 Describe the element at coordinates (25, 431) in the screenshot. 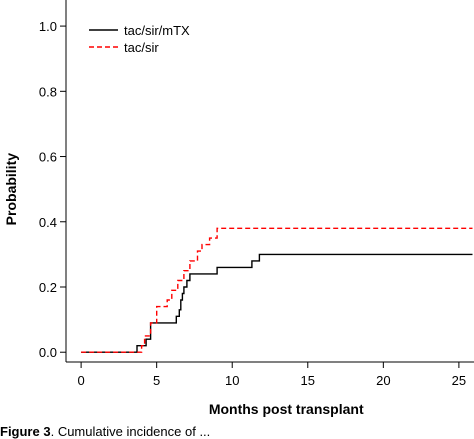

I see `caption-label: Figure 3` at that location.